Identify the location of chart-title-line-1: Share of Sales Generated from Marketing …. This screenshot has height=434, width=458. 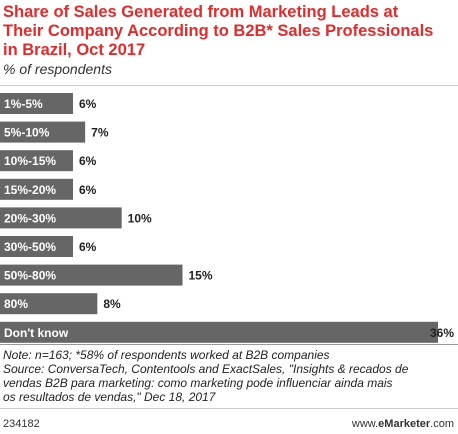
(201, 12).